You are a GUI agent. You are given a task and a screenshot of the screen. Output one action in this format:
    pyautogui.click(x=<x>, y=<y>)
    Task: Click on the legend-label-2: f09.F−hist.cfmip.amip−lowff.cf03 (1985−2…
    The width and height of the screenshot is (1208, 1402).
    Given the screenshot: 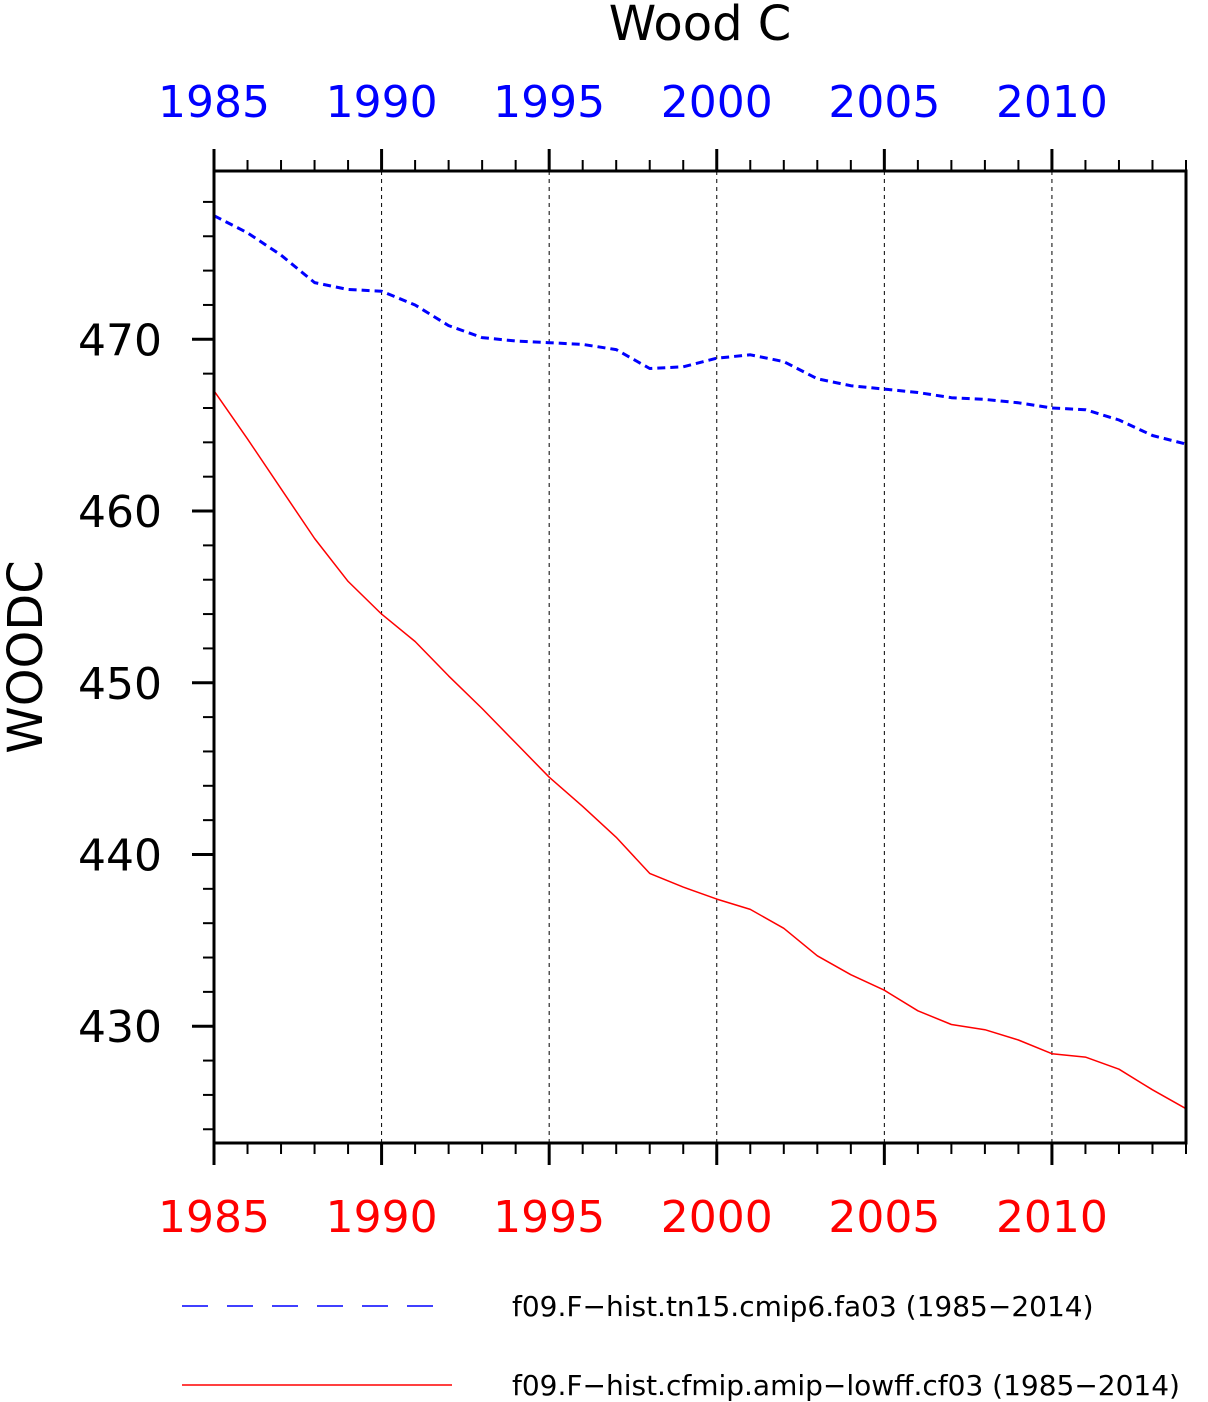 What is the action you would take?
    pyautogui.click(x=846, y=1385)
    